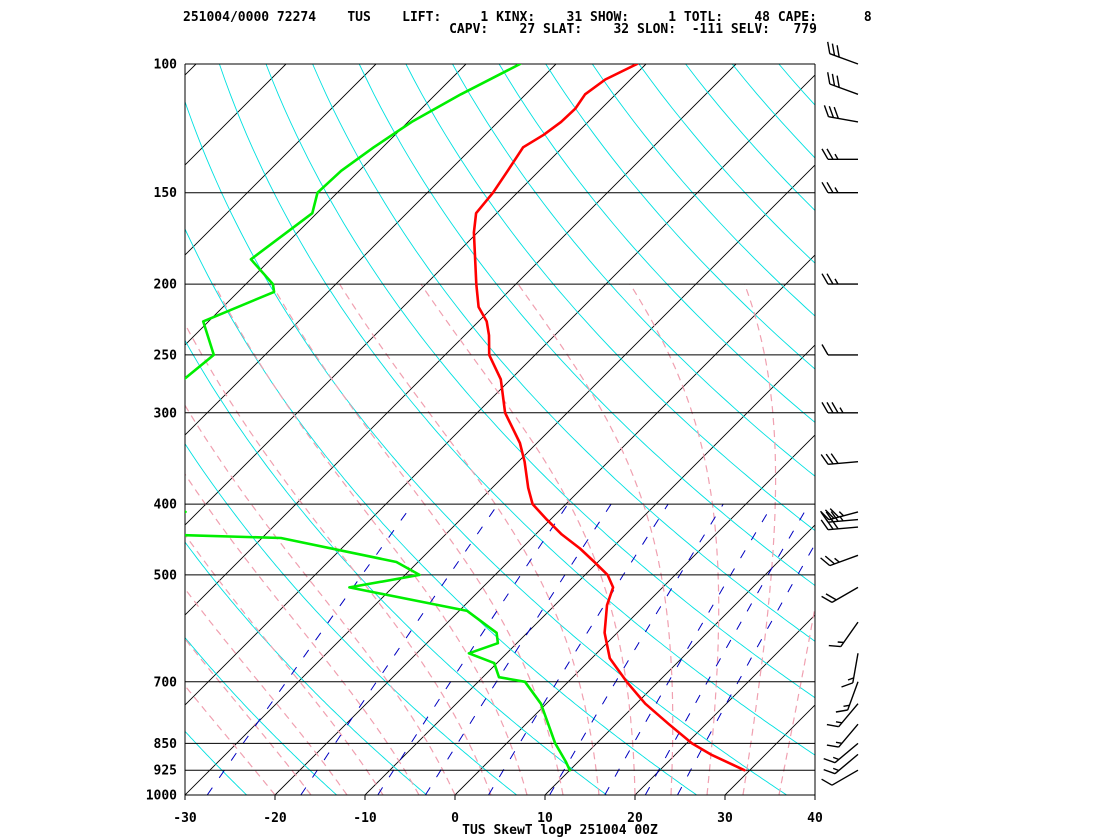 The image size is (1120, 840). I want to click on wind-barbs, so click(839, 413).